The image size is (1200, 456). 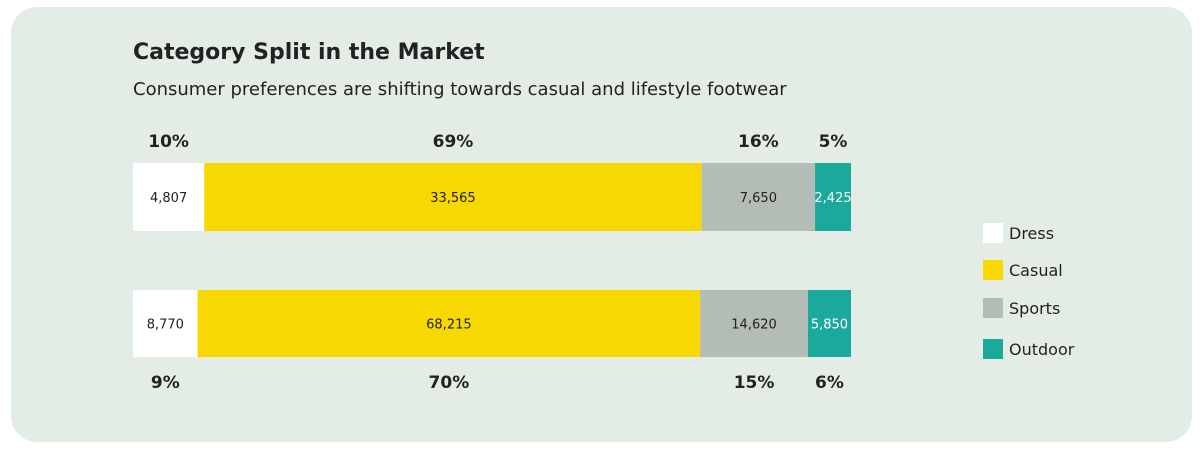 I want to click on percent-label-sports-row-2: 15%, so click(x=754, y=383).